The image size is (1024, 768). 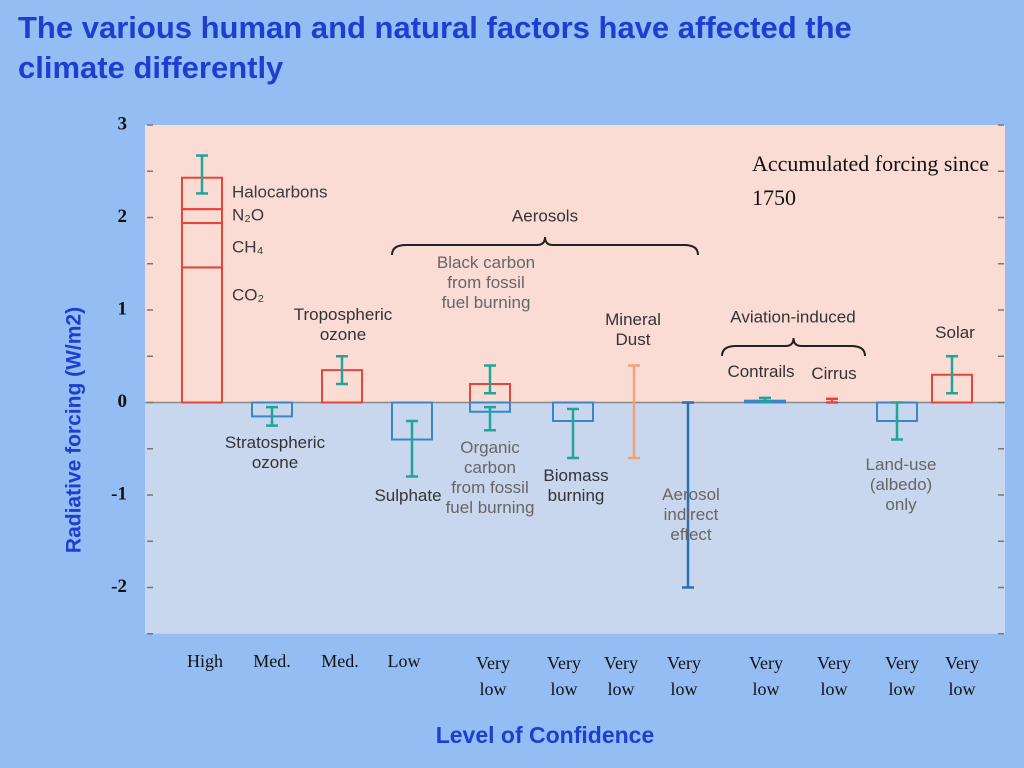 I want to click on factor-label: Contrails, so click(x=761, y=371).